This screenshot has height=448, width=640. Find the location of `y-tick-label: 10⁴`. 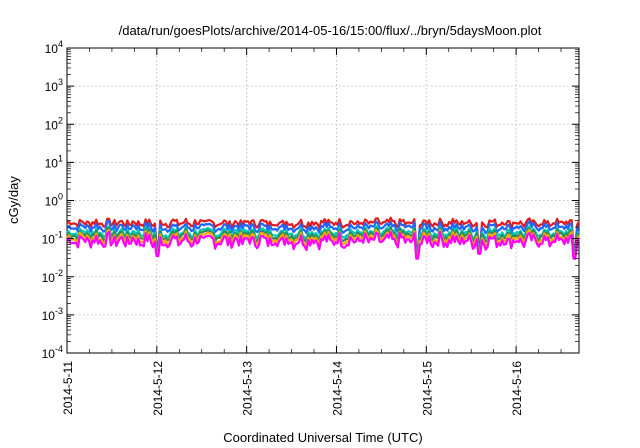

y-tick-label: 10⁴ is located at coordinates (54, 47).